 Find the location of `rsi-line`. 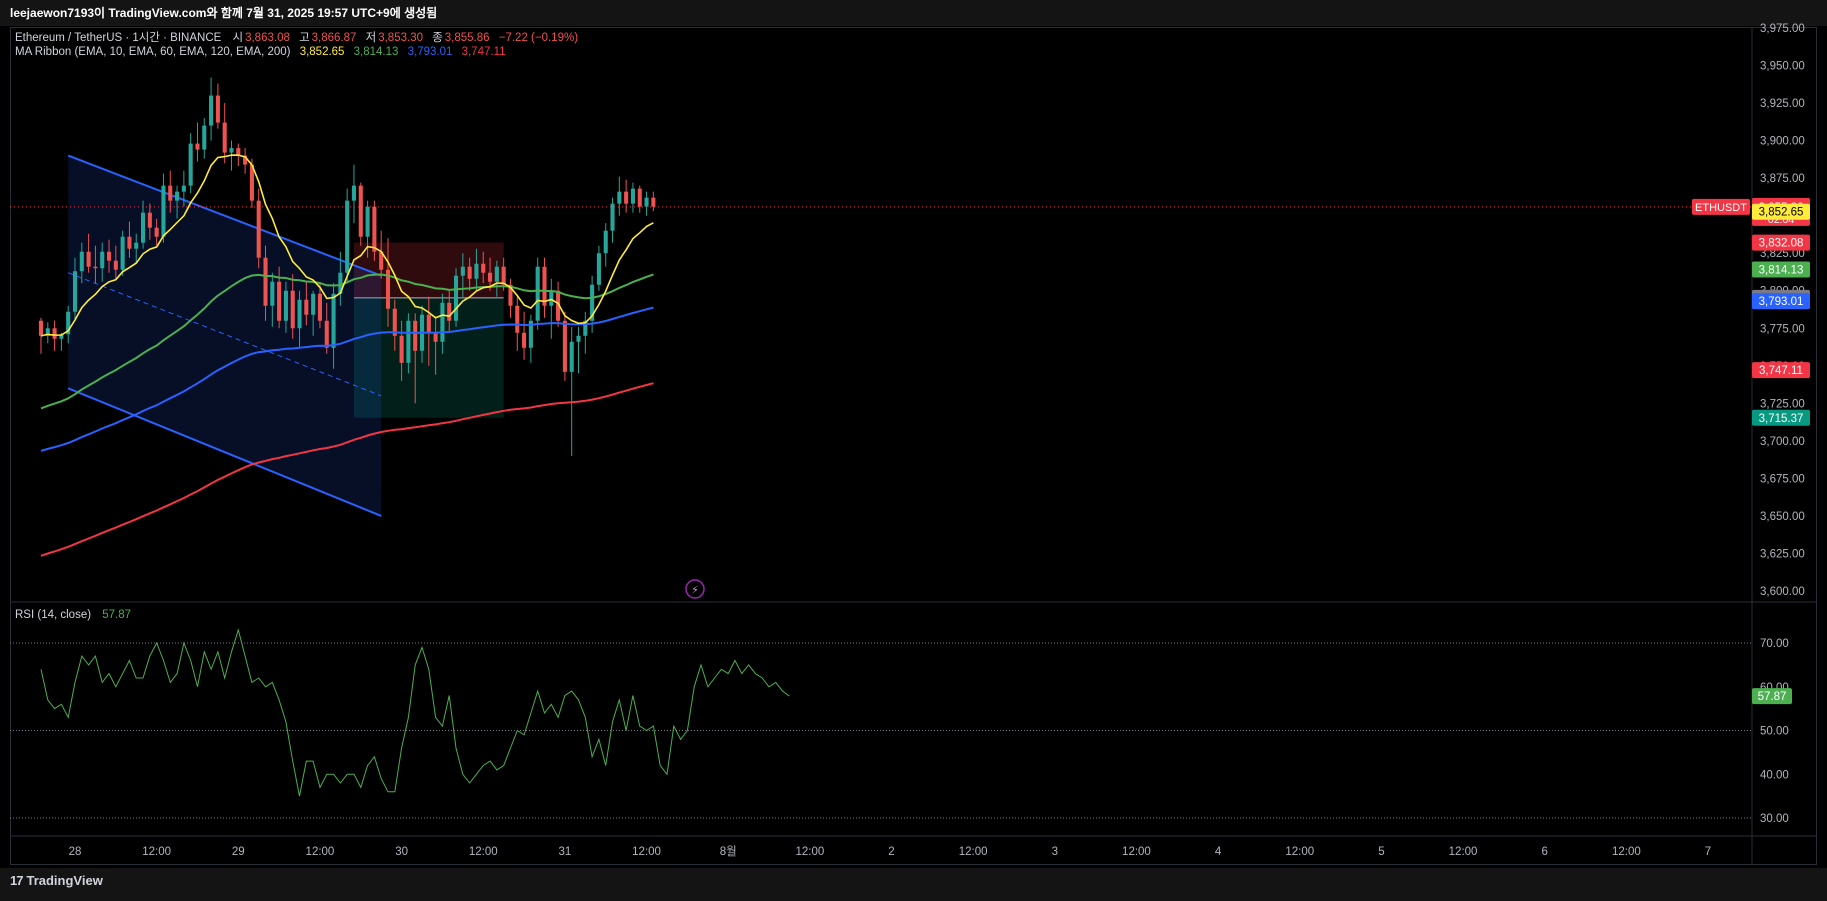

rsi-line is located at coordinates (415, 712).